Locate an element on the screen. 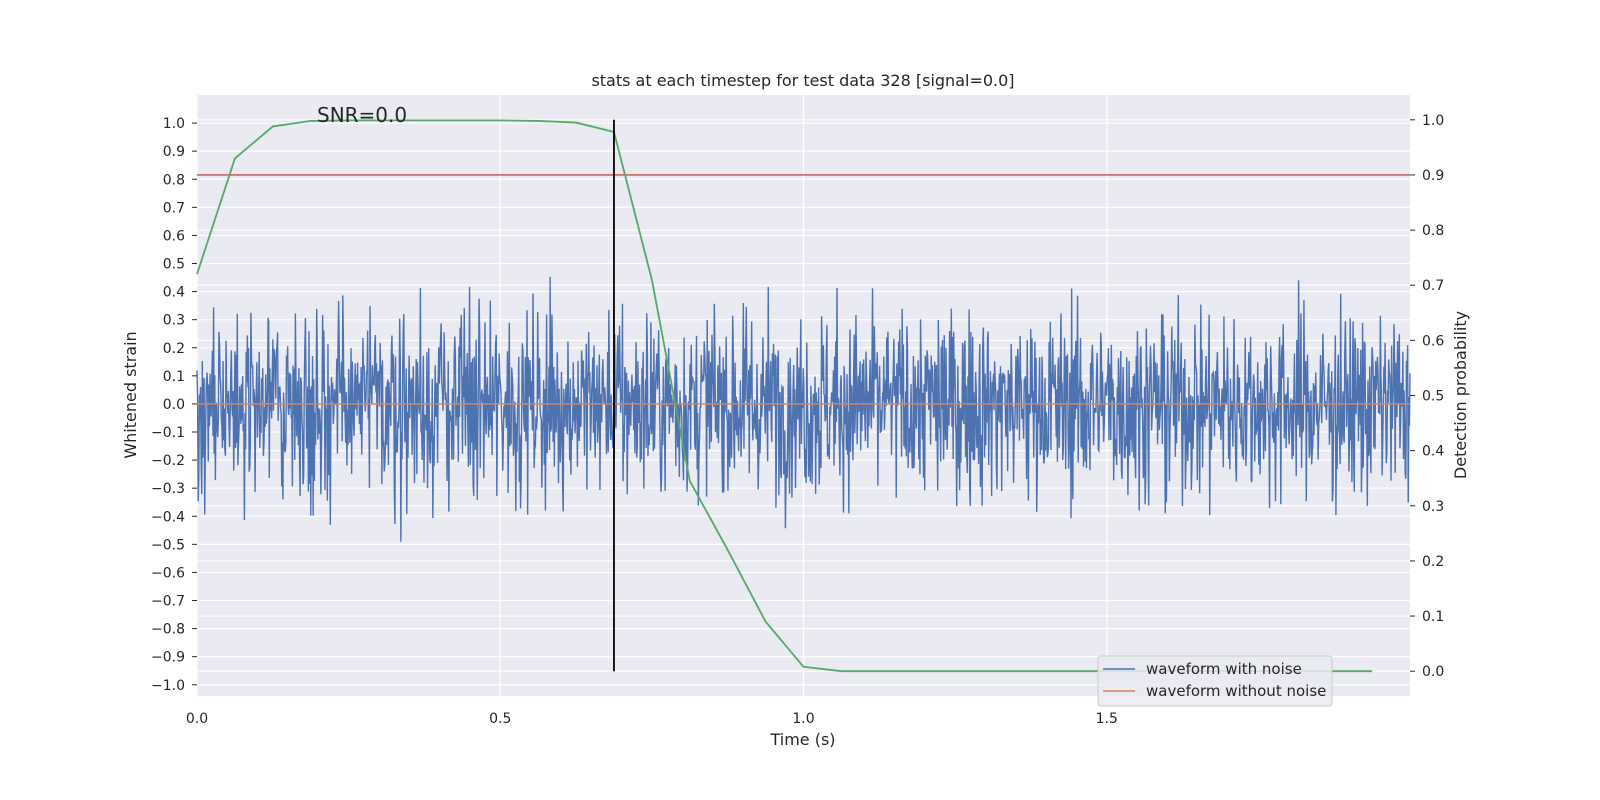  y-left-tick-label-2: 0.8 is located at coordinates (174, 180).